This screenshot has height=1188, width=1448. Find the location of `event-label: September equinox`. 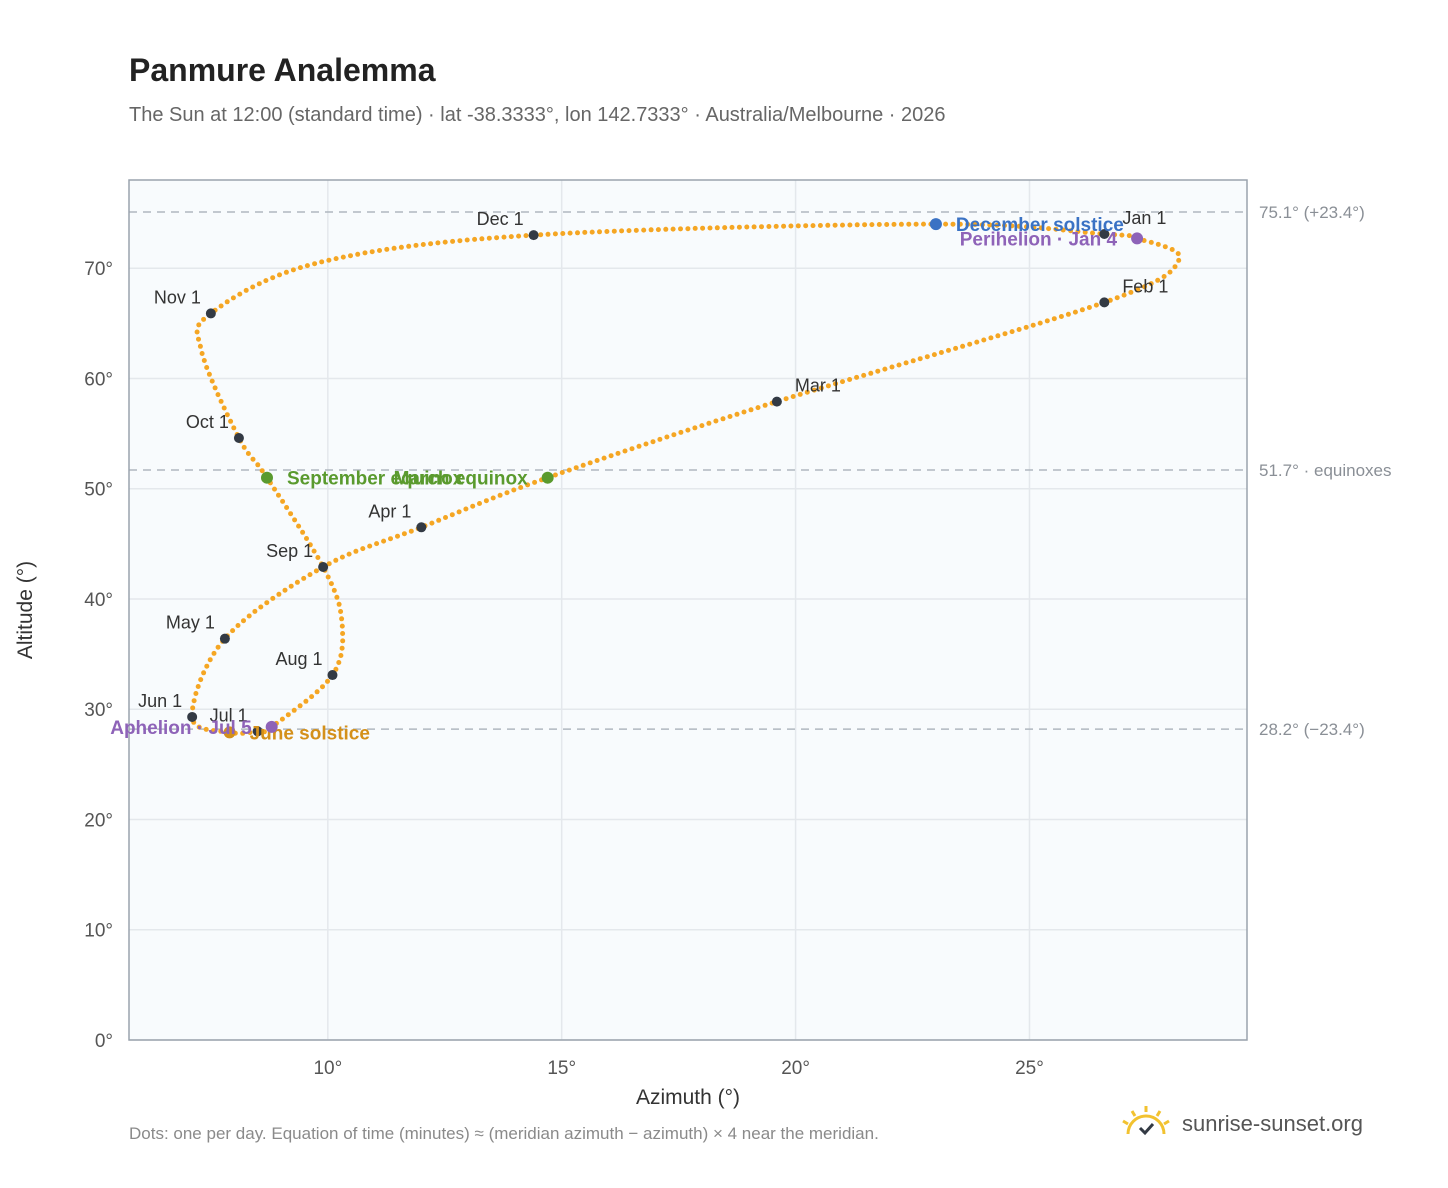

event-label: September equinox is located at coordinates (375, 479).